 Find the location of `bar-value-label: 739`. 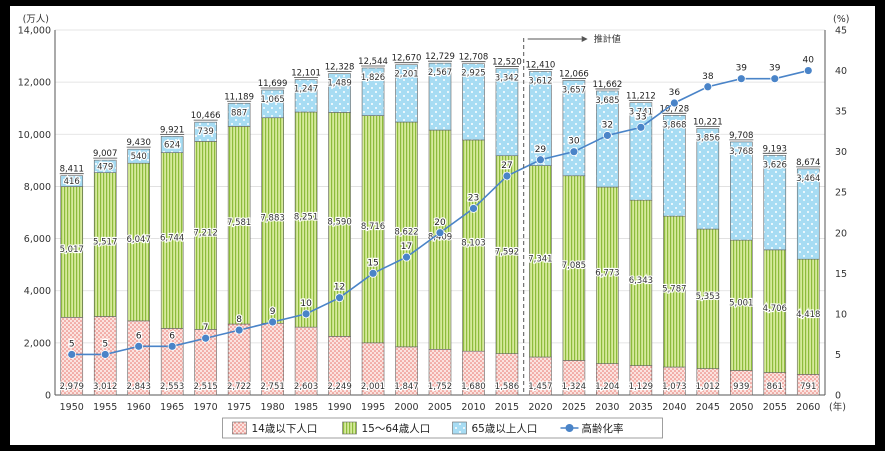

bar-value-label: 739 is located at coordinates (206, 132).